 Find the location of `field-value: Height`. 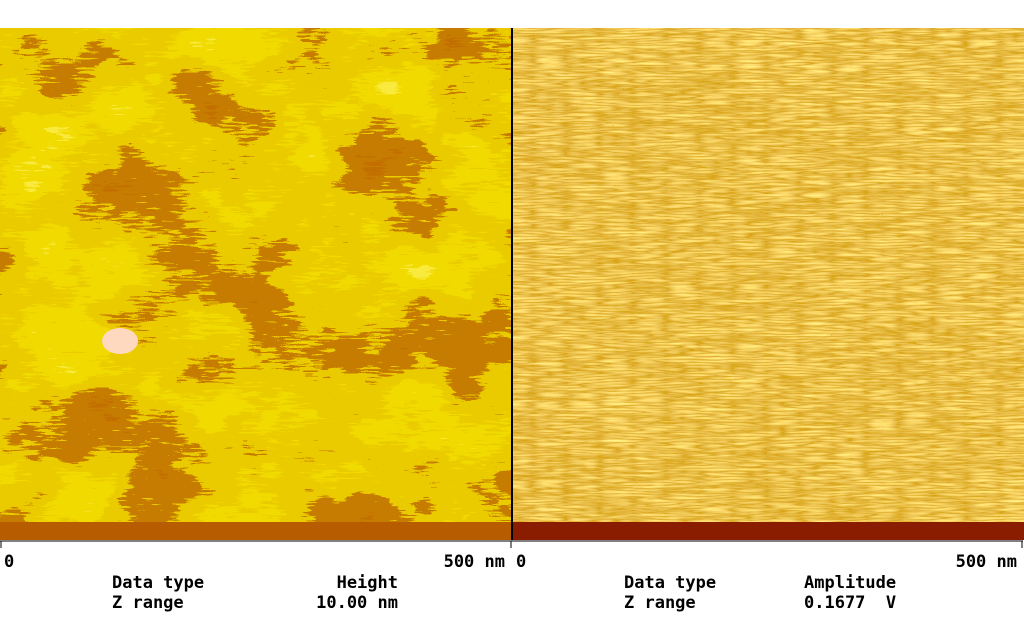

field-value: Height is located at coordinates (367, 583).